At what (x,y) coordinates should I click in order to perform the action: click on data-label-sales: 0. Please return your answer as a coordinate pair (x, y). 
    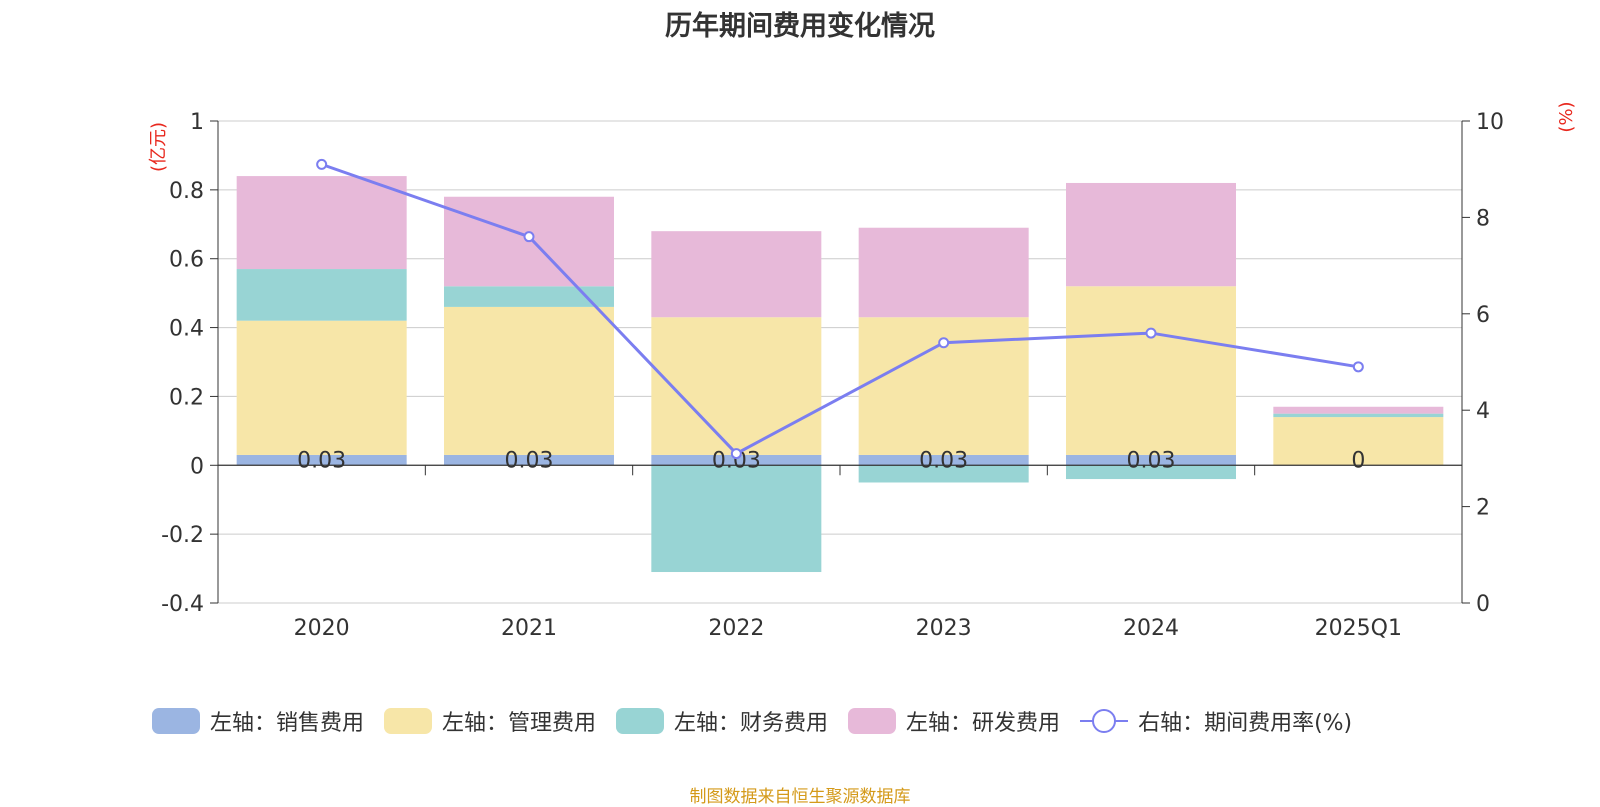
    Looking at the image, I should click on (1358, 460).